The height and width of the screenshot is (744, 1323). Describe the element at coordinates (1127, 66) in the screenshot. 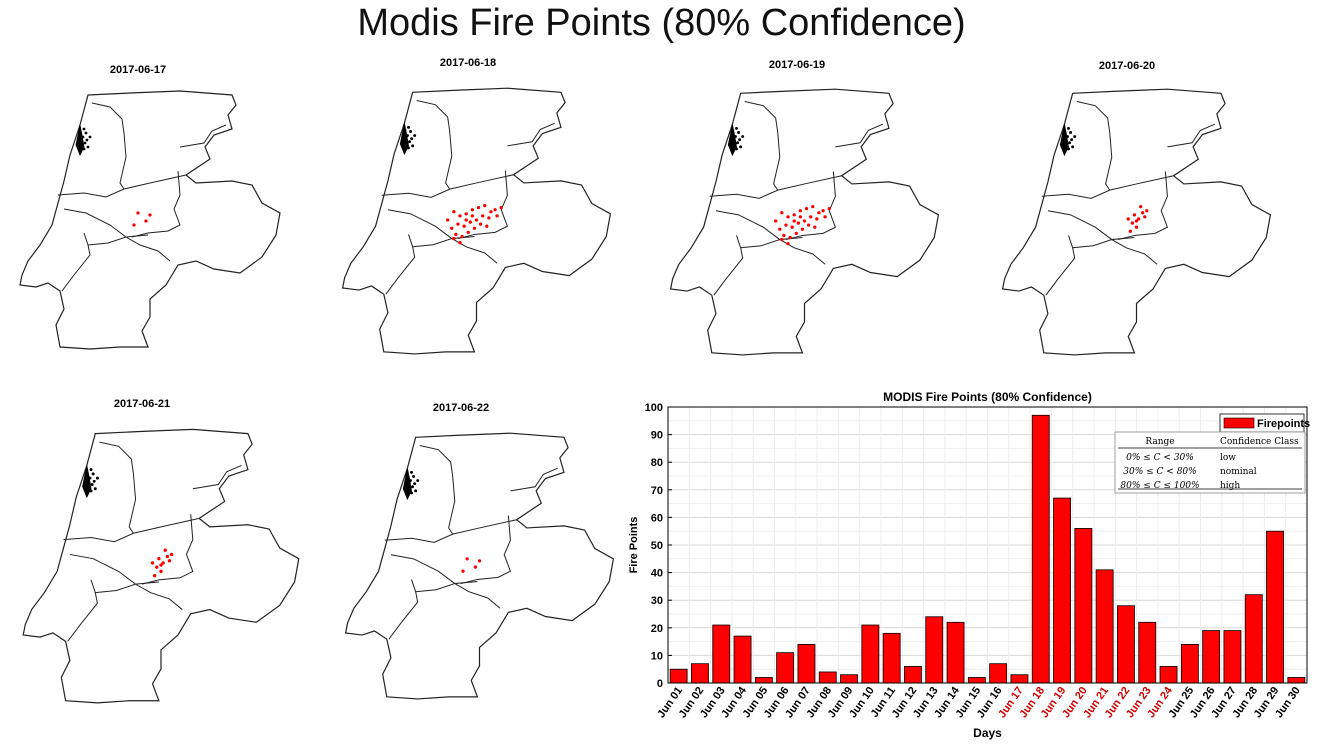

I see `map-date-label: 2017-06-20` at that location.